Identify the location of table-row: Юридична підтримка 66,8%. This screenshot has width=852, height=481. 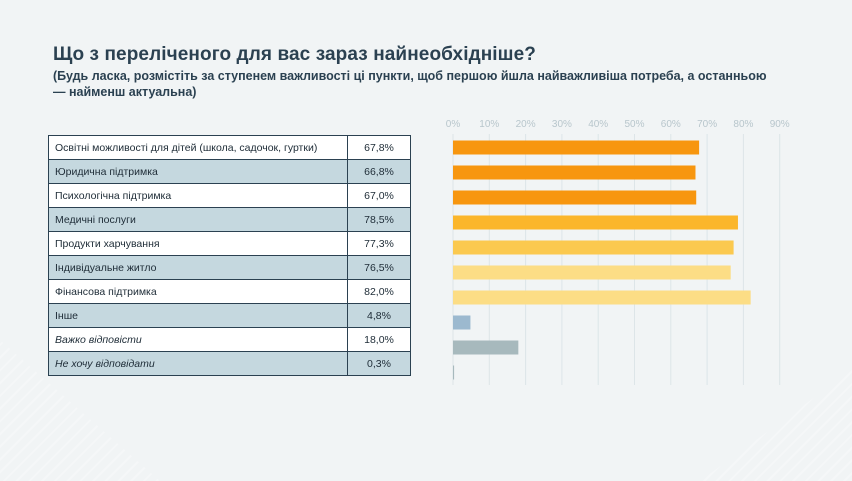
(229, 171).